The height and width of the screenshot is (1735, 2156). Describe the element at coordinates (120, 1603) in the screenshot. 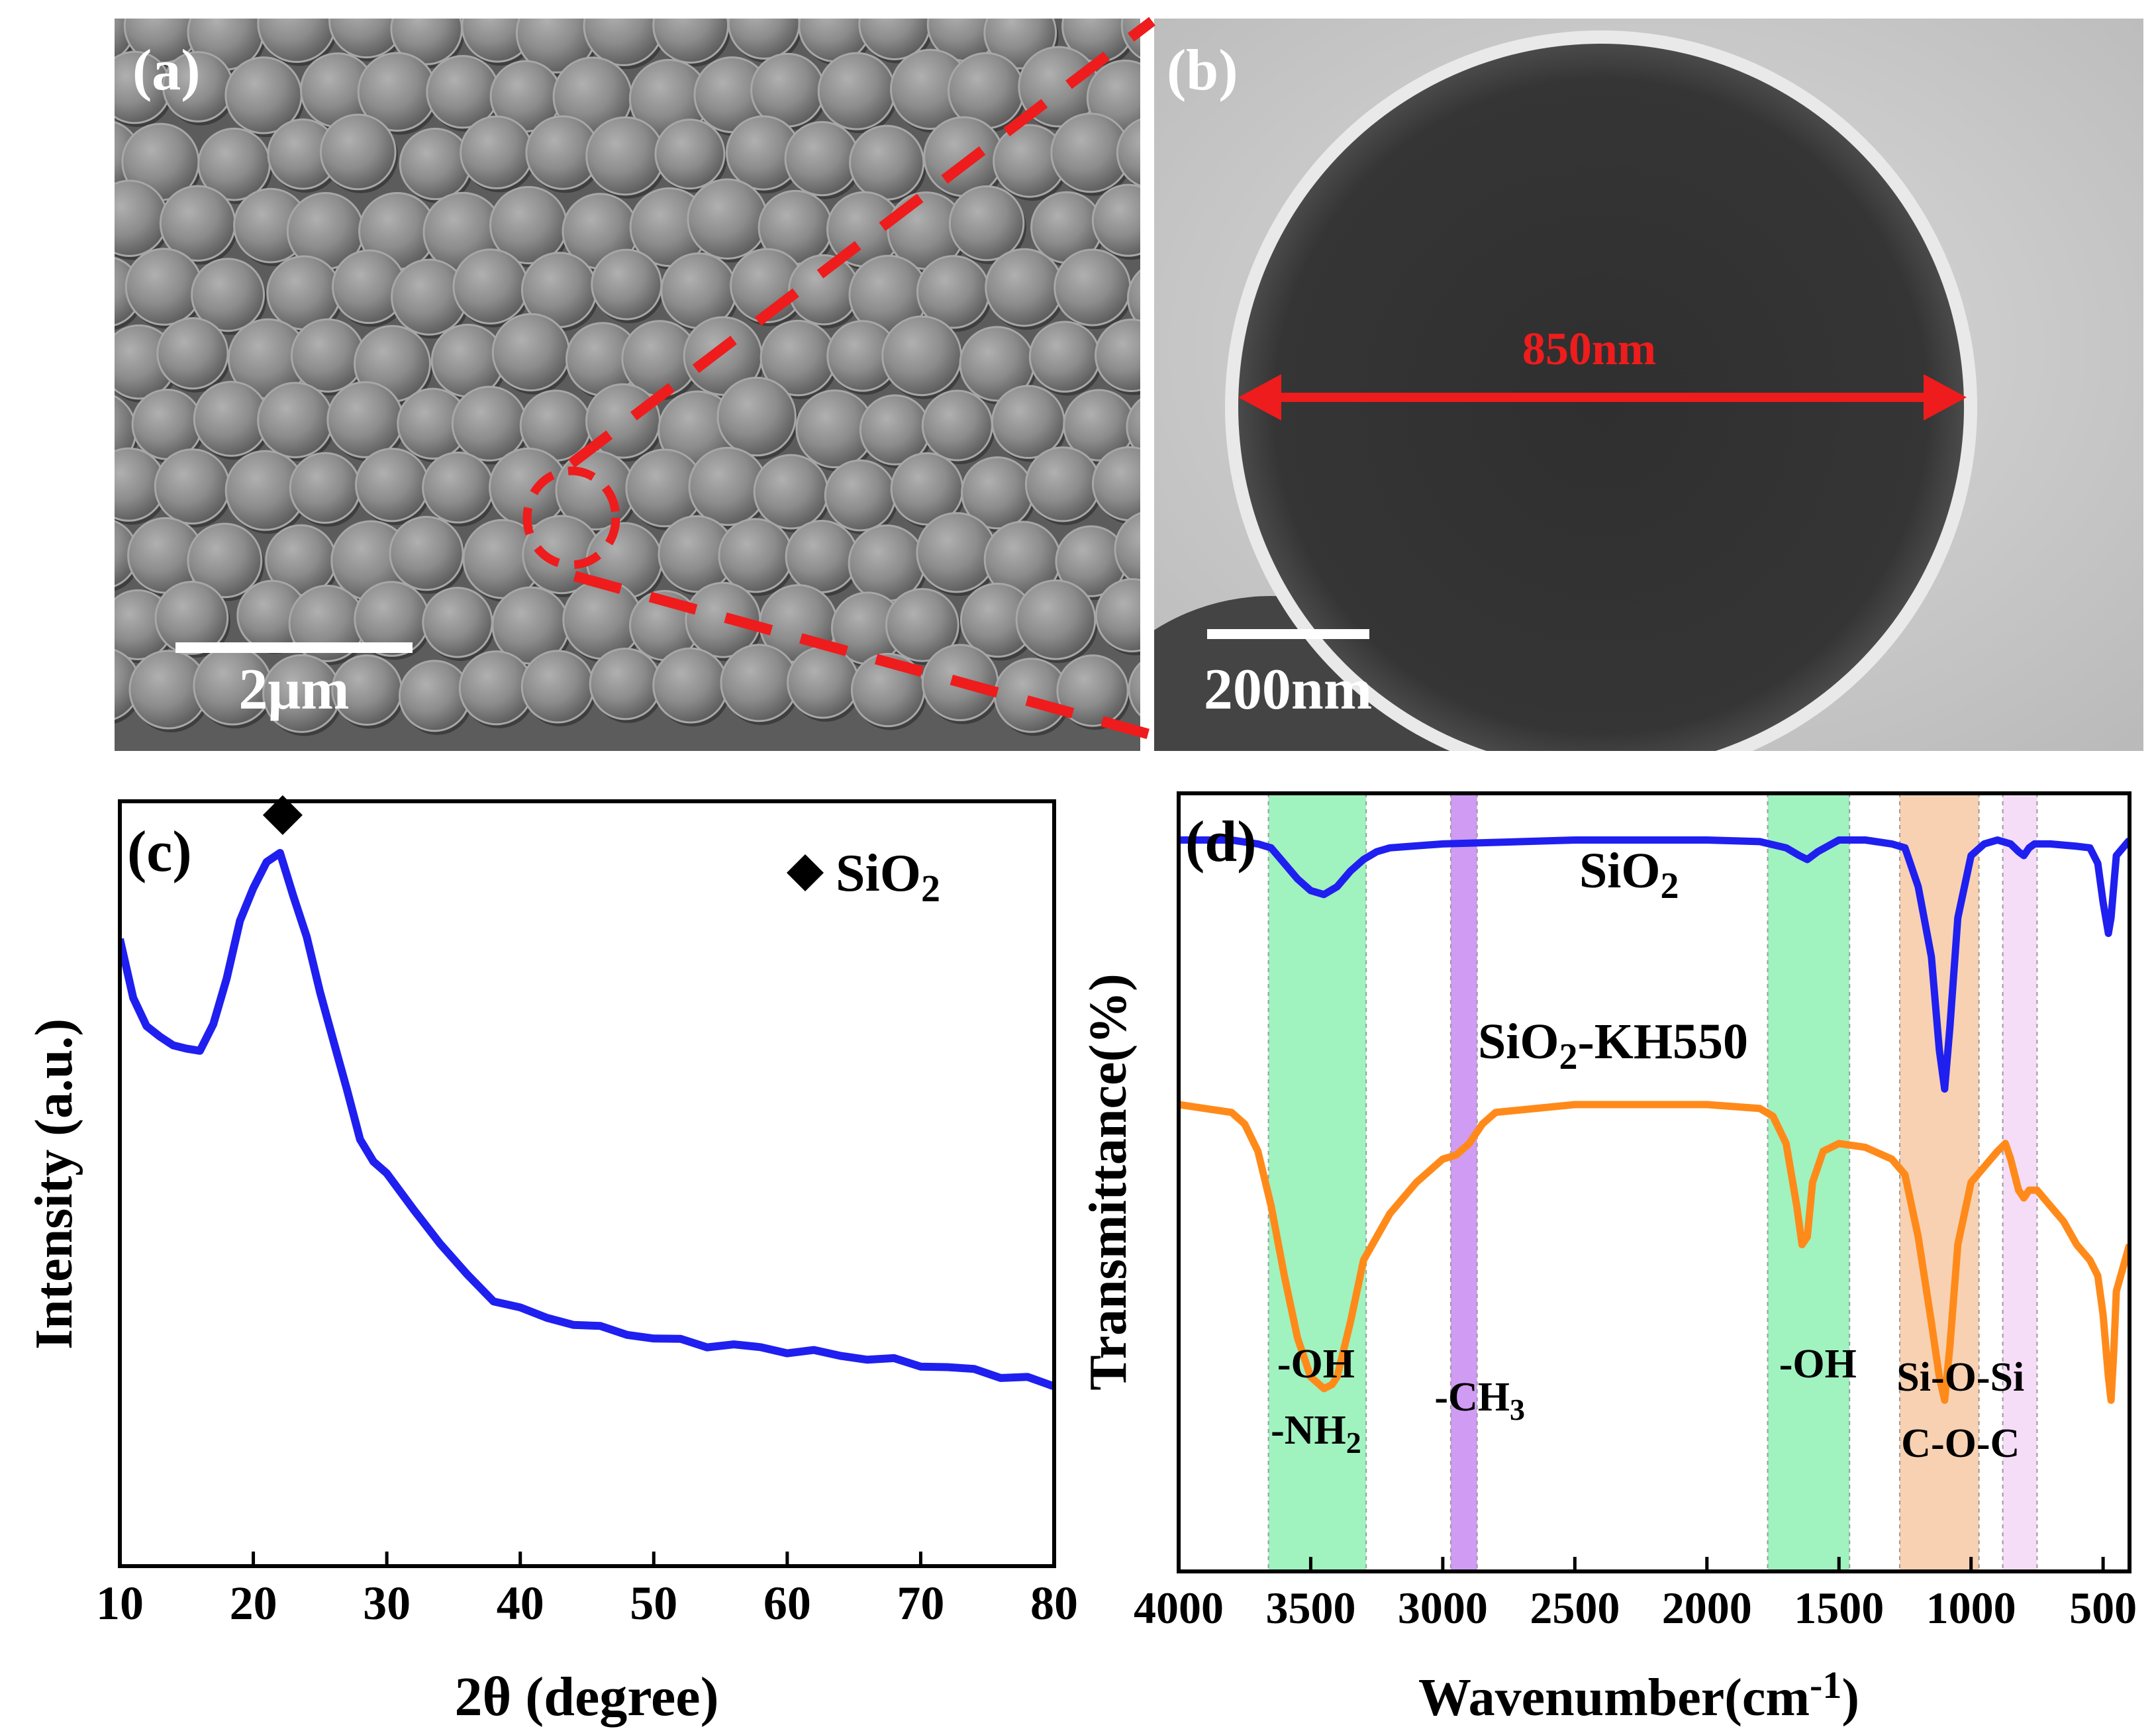

I see `xrd-x-tick-label: 10` at that location.